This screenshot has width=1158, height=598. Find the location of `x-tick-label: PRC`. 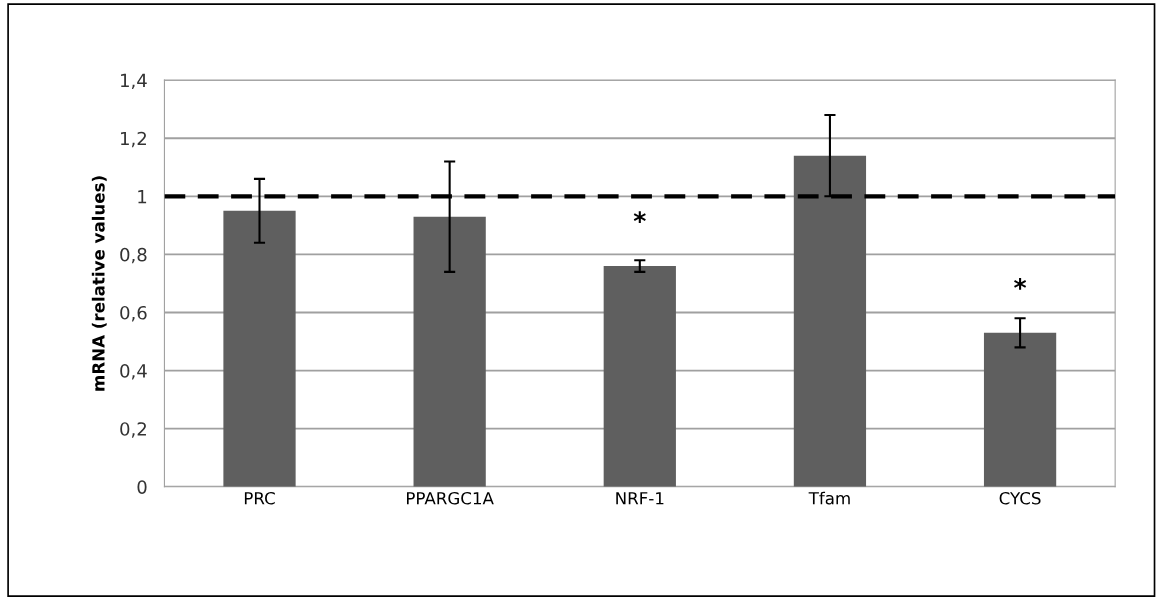

x-tick-label: PRC is located at coordinates (259, 498).